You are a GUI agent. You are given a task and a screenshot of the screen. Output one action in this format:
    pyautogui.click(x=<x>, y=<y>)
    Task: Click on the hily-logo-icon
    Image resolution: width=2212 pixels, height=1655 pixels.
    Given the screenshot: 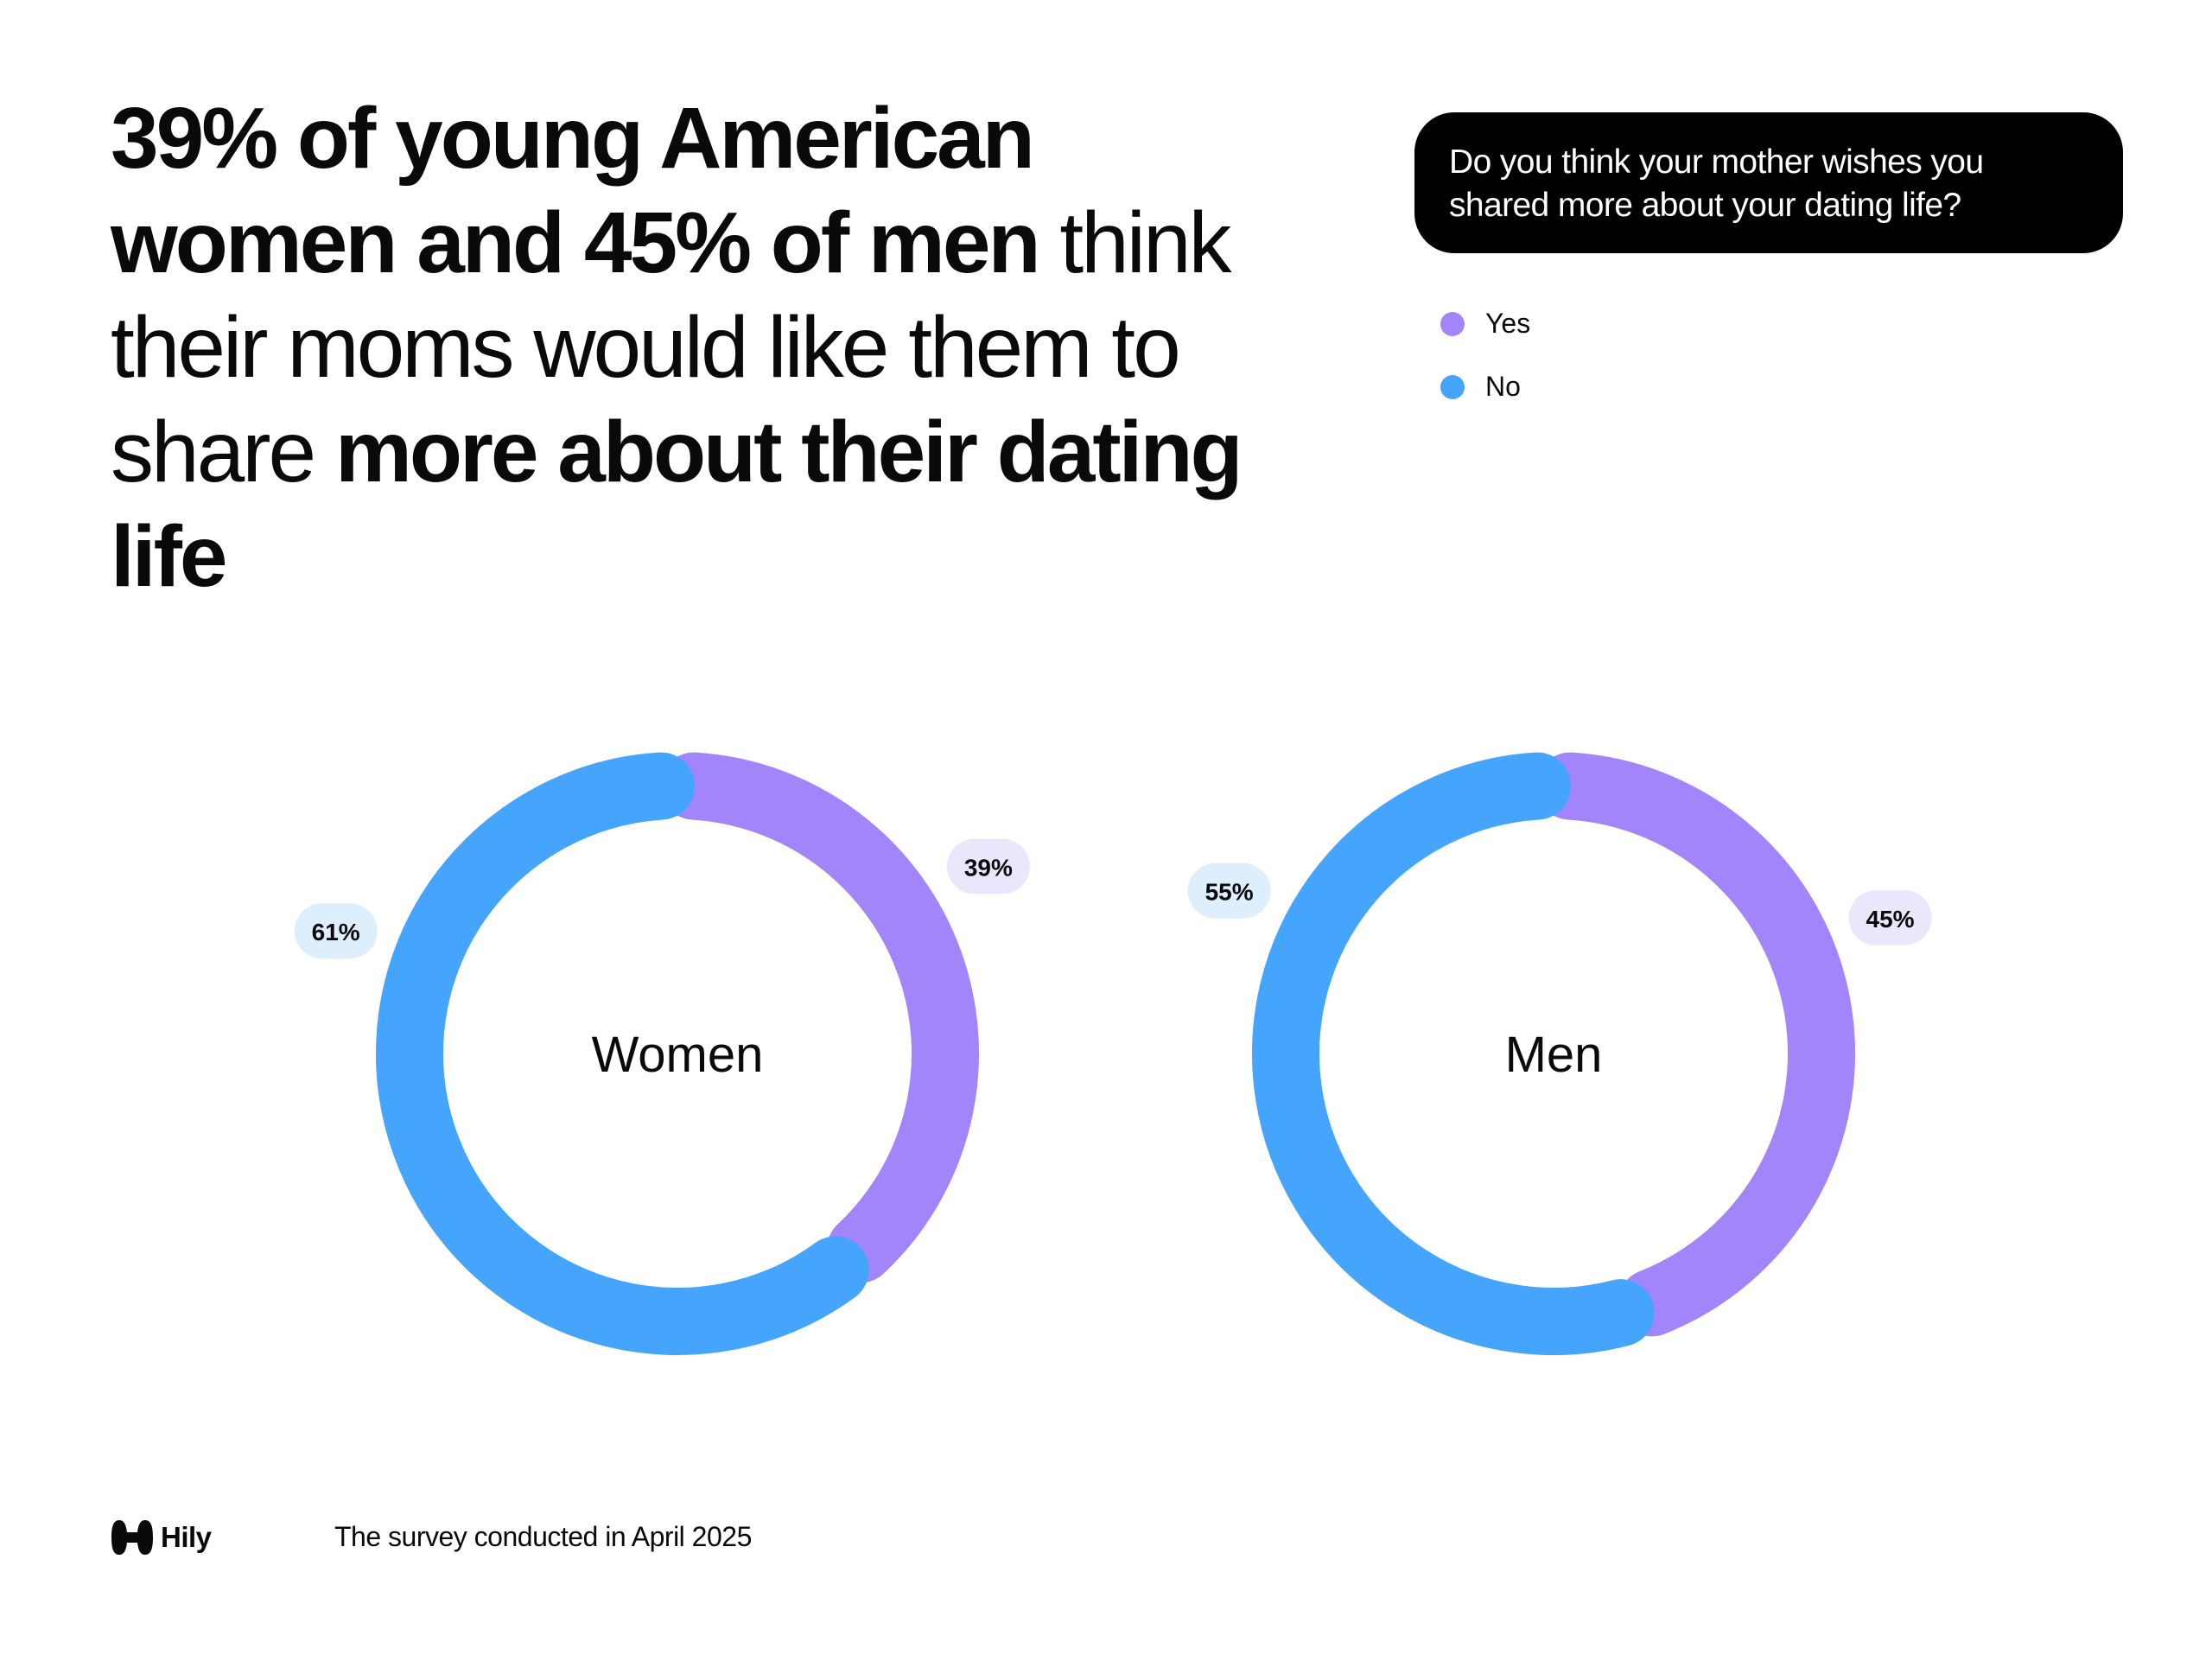 What is the action you would take?
    pyautogui.click(x=132, y=1537)
    